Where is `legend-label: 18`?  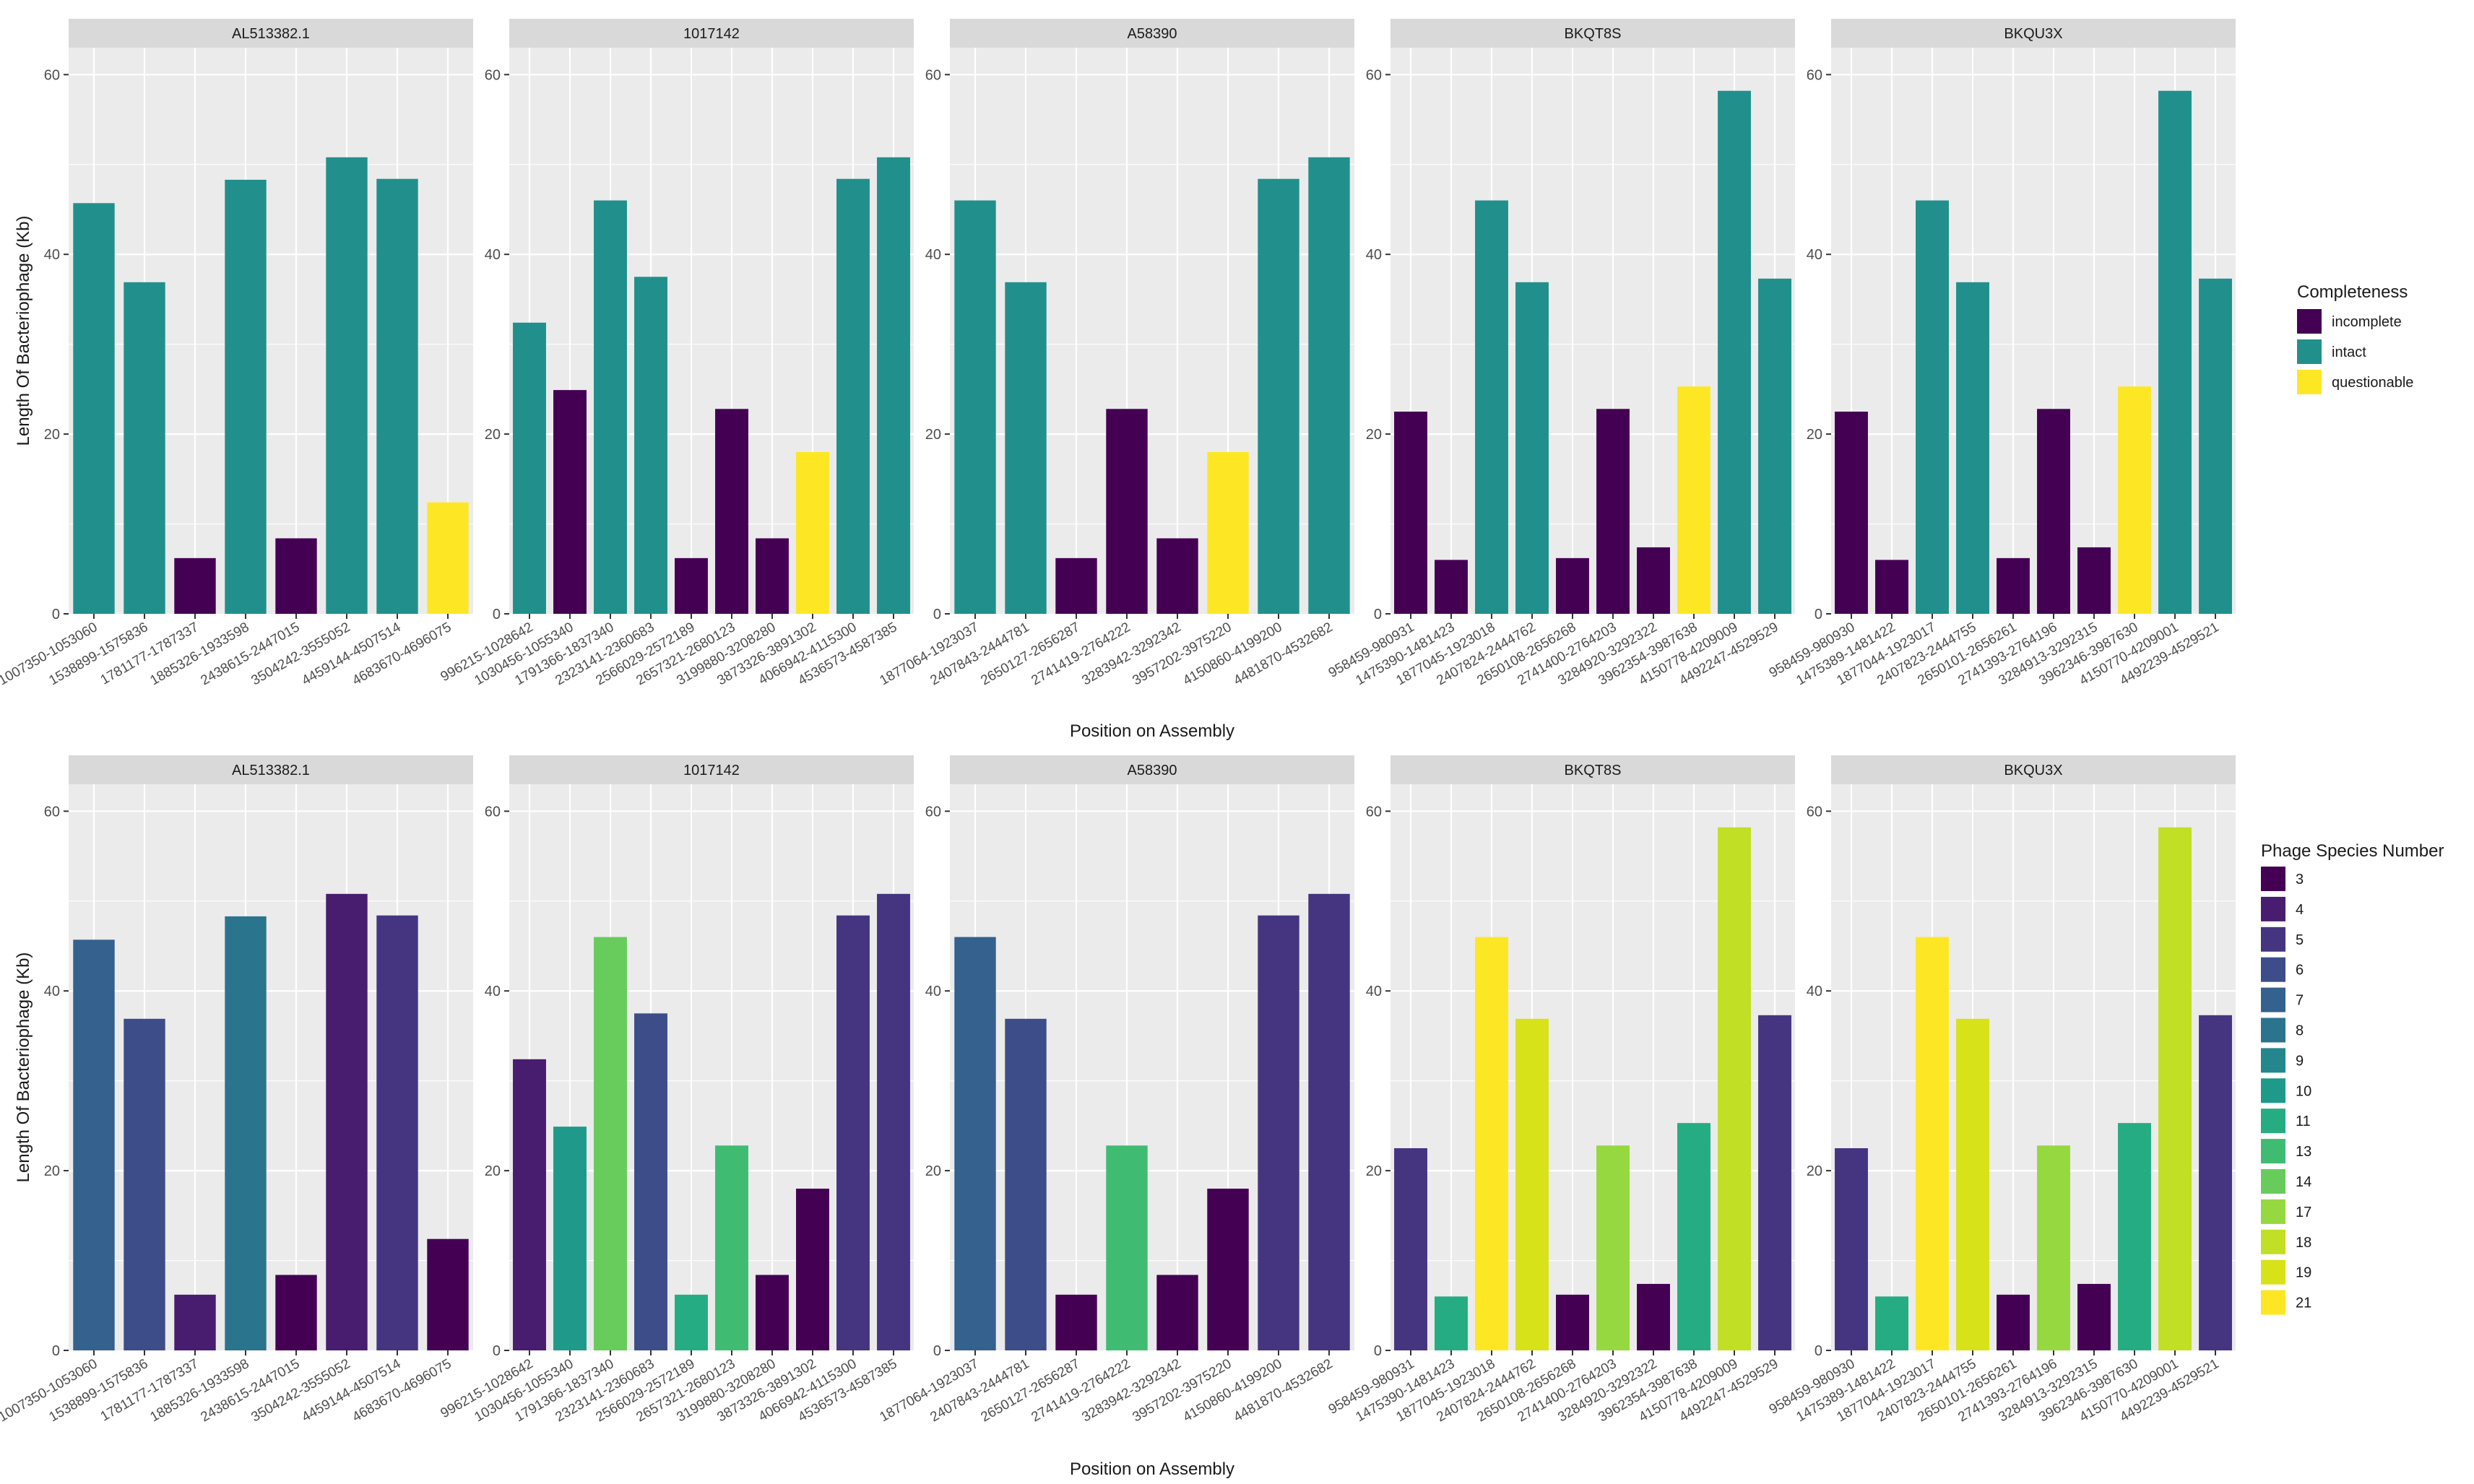
legend-label: 18 is located at coordinates (2303, 1243).